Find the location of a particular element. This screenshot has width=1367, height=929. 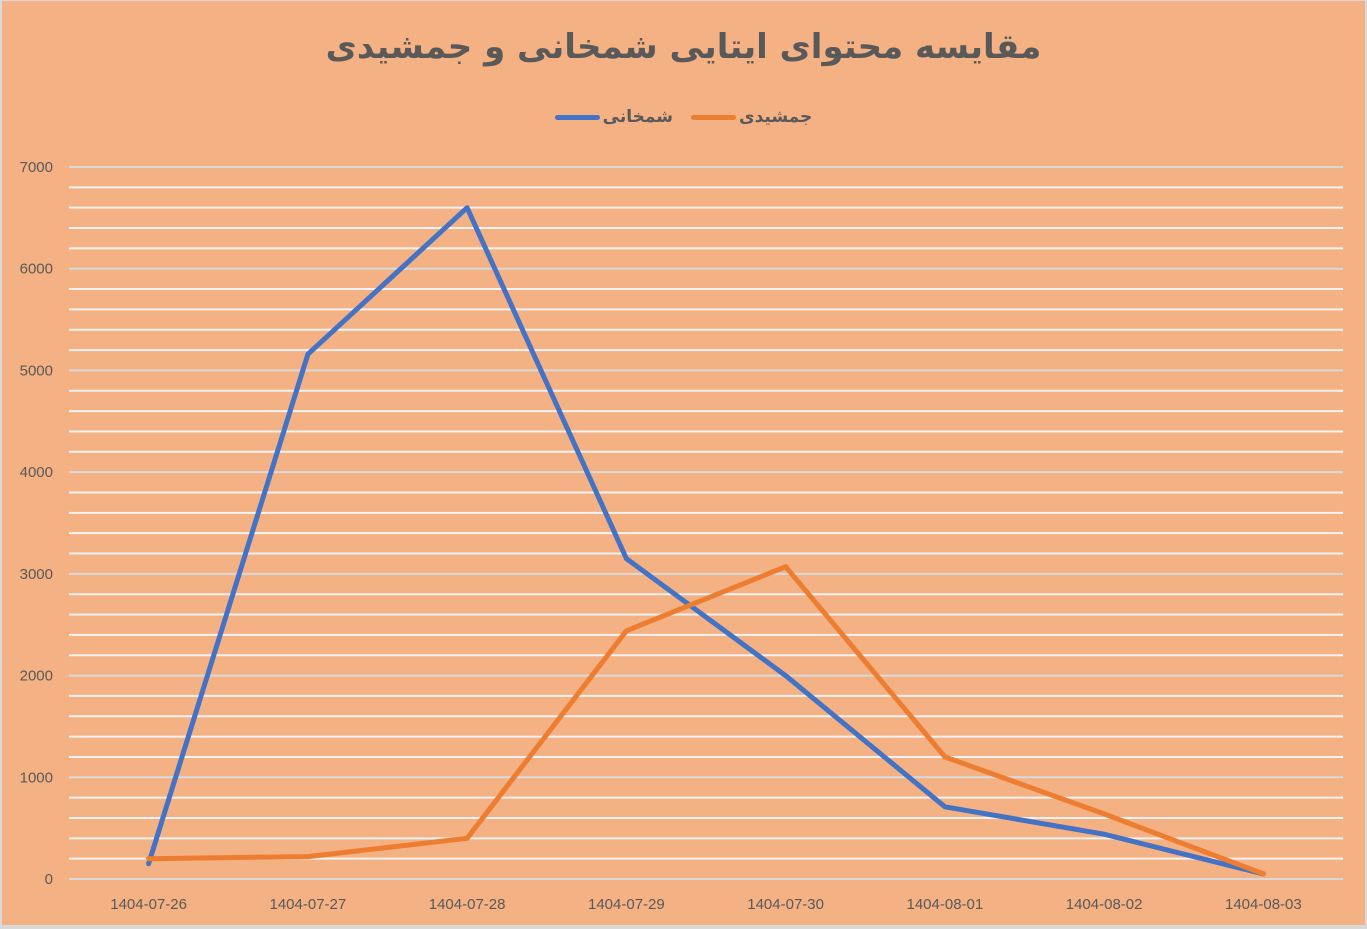

legend-item-jamshidi: جمشیدی is located at coordinates (751, 117).